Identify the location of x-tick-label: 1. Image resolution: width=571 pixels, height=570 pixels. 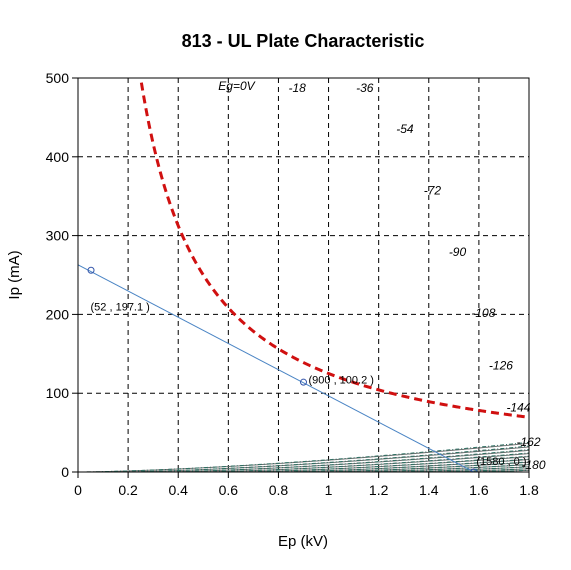
(329, 490).